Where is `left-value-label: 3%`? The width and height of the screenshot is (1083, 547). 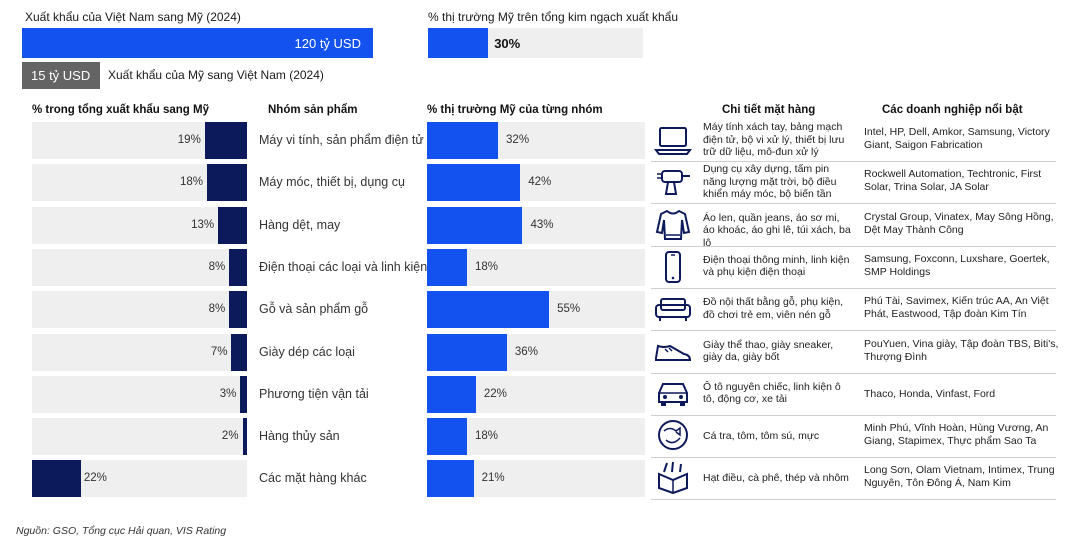 left-value-label: 3% is located at coordinates (228, 393).